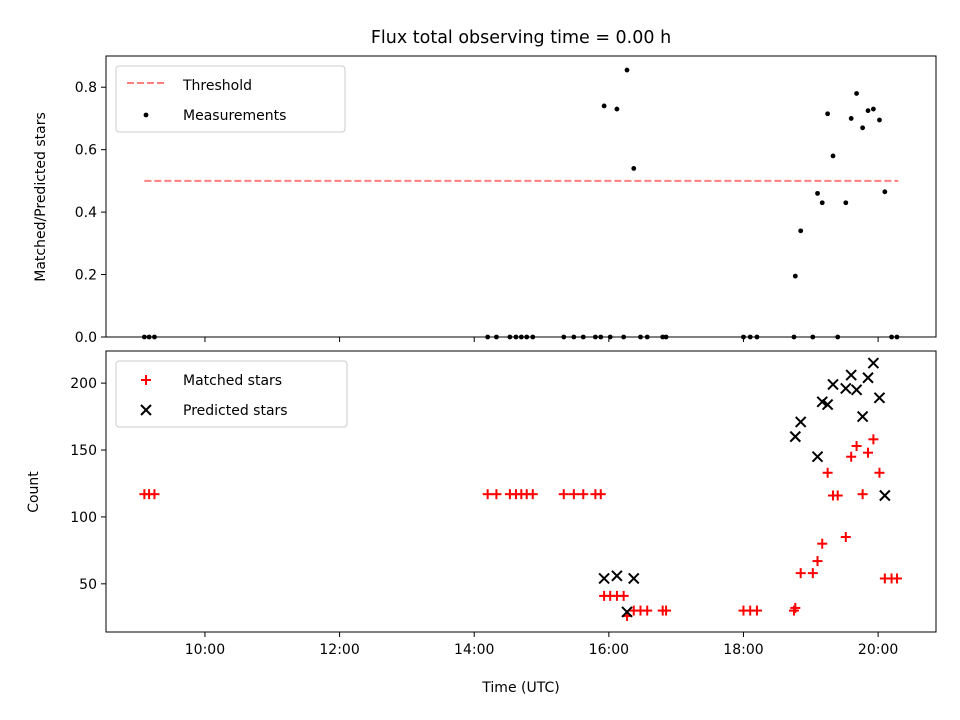 This screenshot has width=960, height=720. I want to click on x-axis-label: Time (UTC), so click(520, 688).